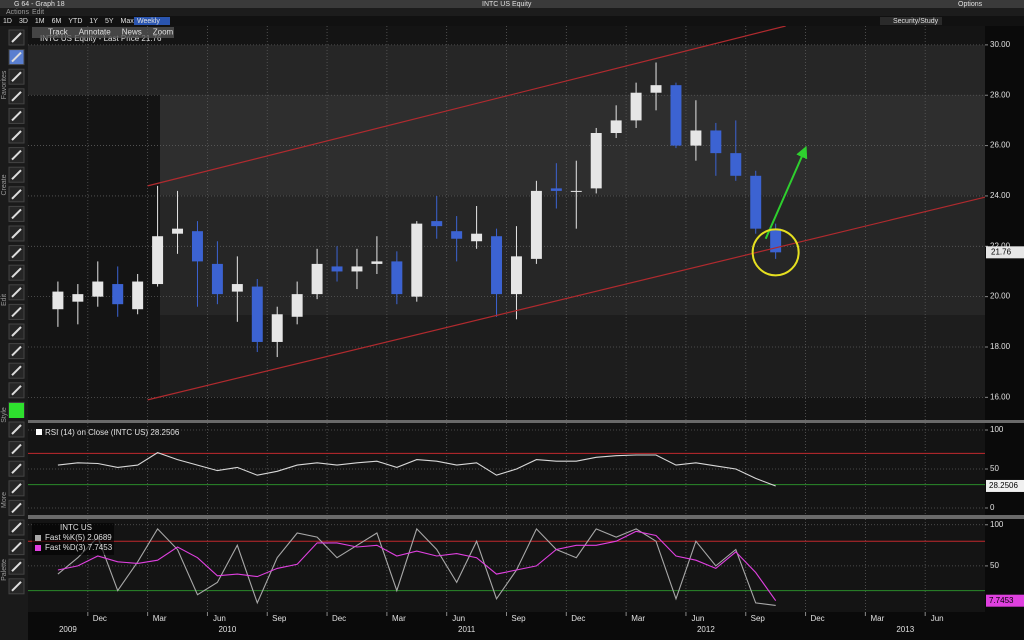 This screenshot has width=1024, height=640. I want to click on y-tick-label: 24.00, so click(1000, 195).